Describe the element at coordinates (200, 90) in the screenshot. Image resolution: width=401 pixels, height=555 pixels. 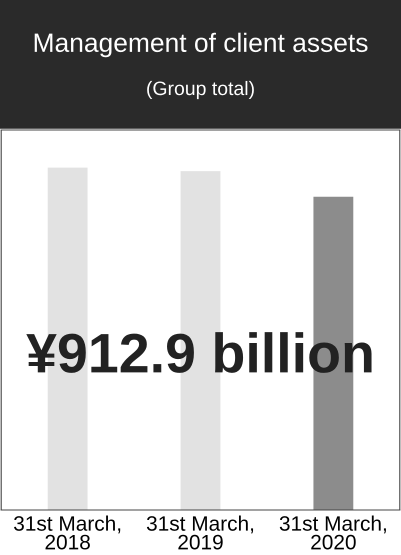
I see `chart-subtitle: (Group total)` at that location.